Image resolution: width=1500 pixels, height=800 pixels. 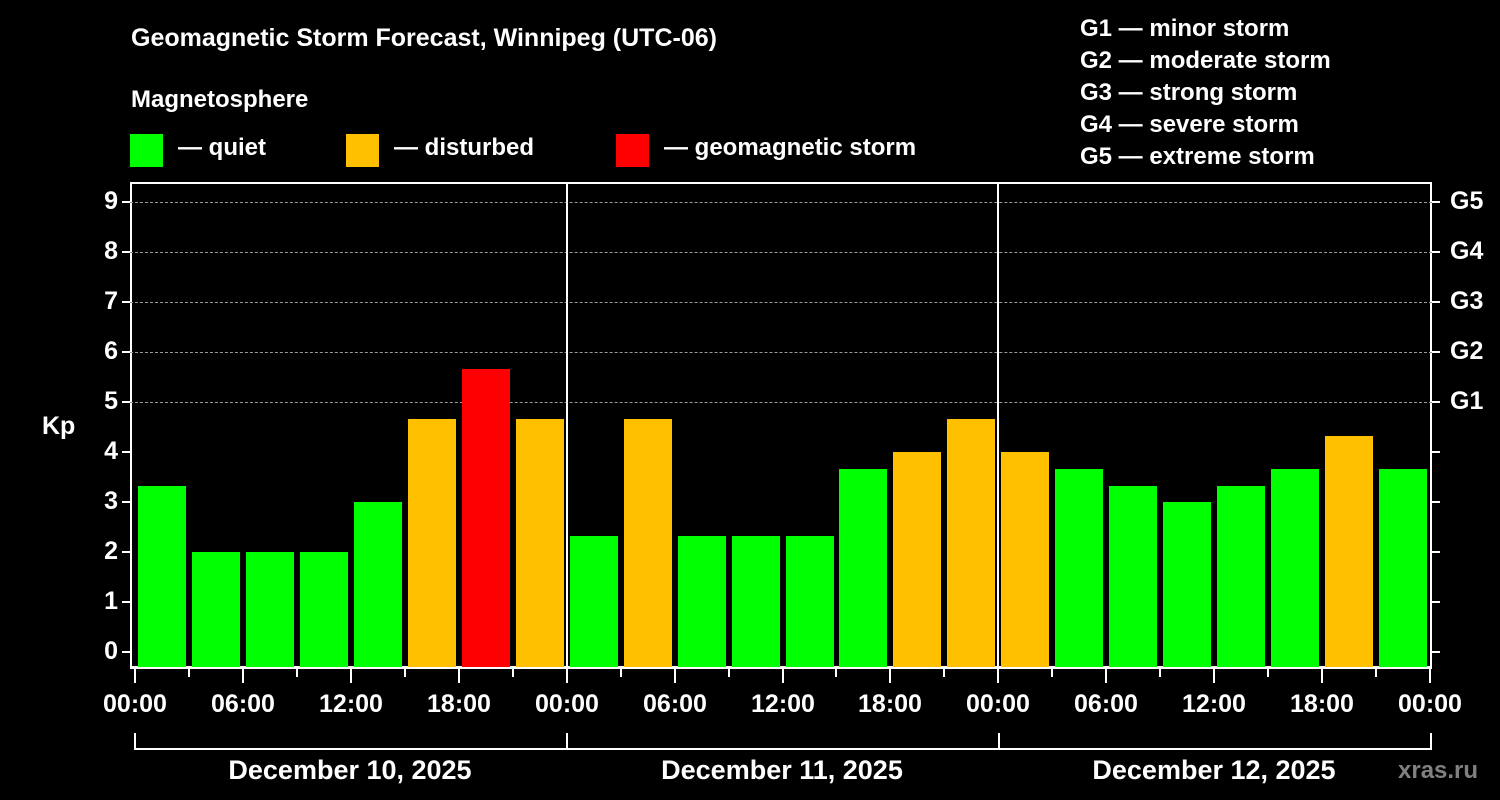 I want to click on y-tick-label: 8, so click(x=111, y=251).